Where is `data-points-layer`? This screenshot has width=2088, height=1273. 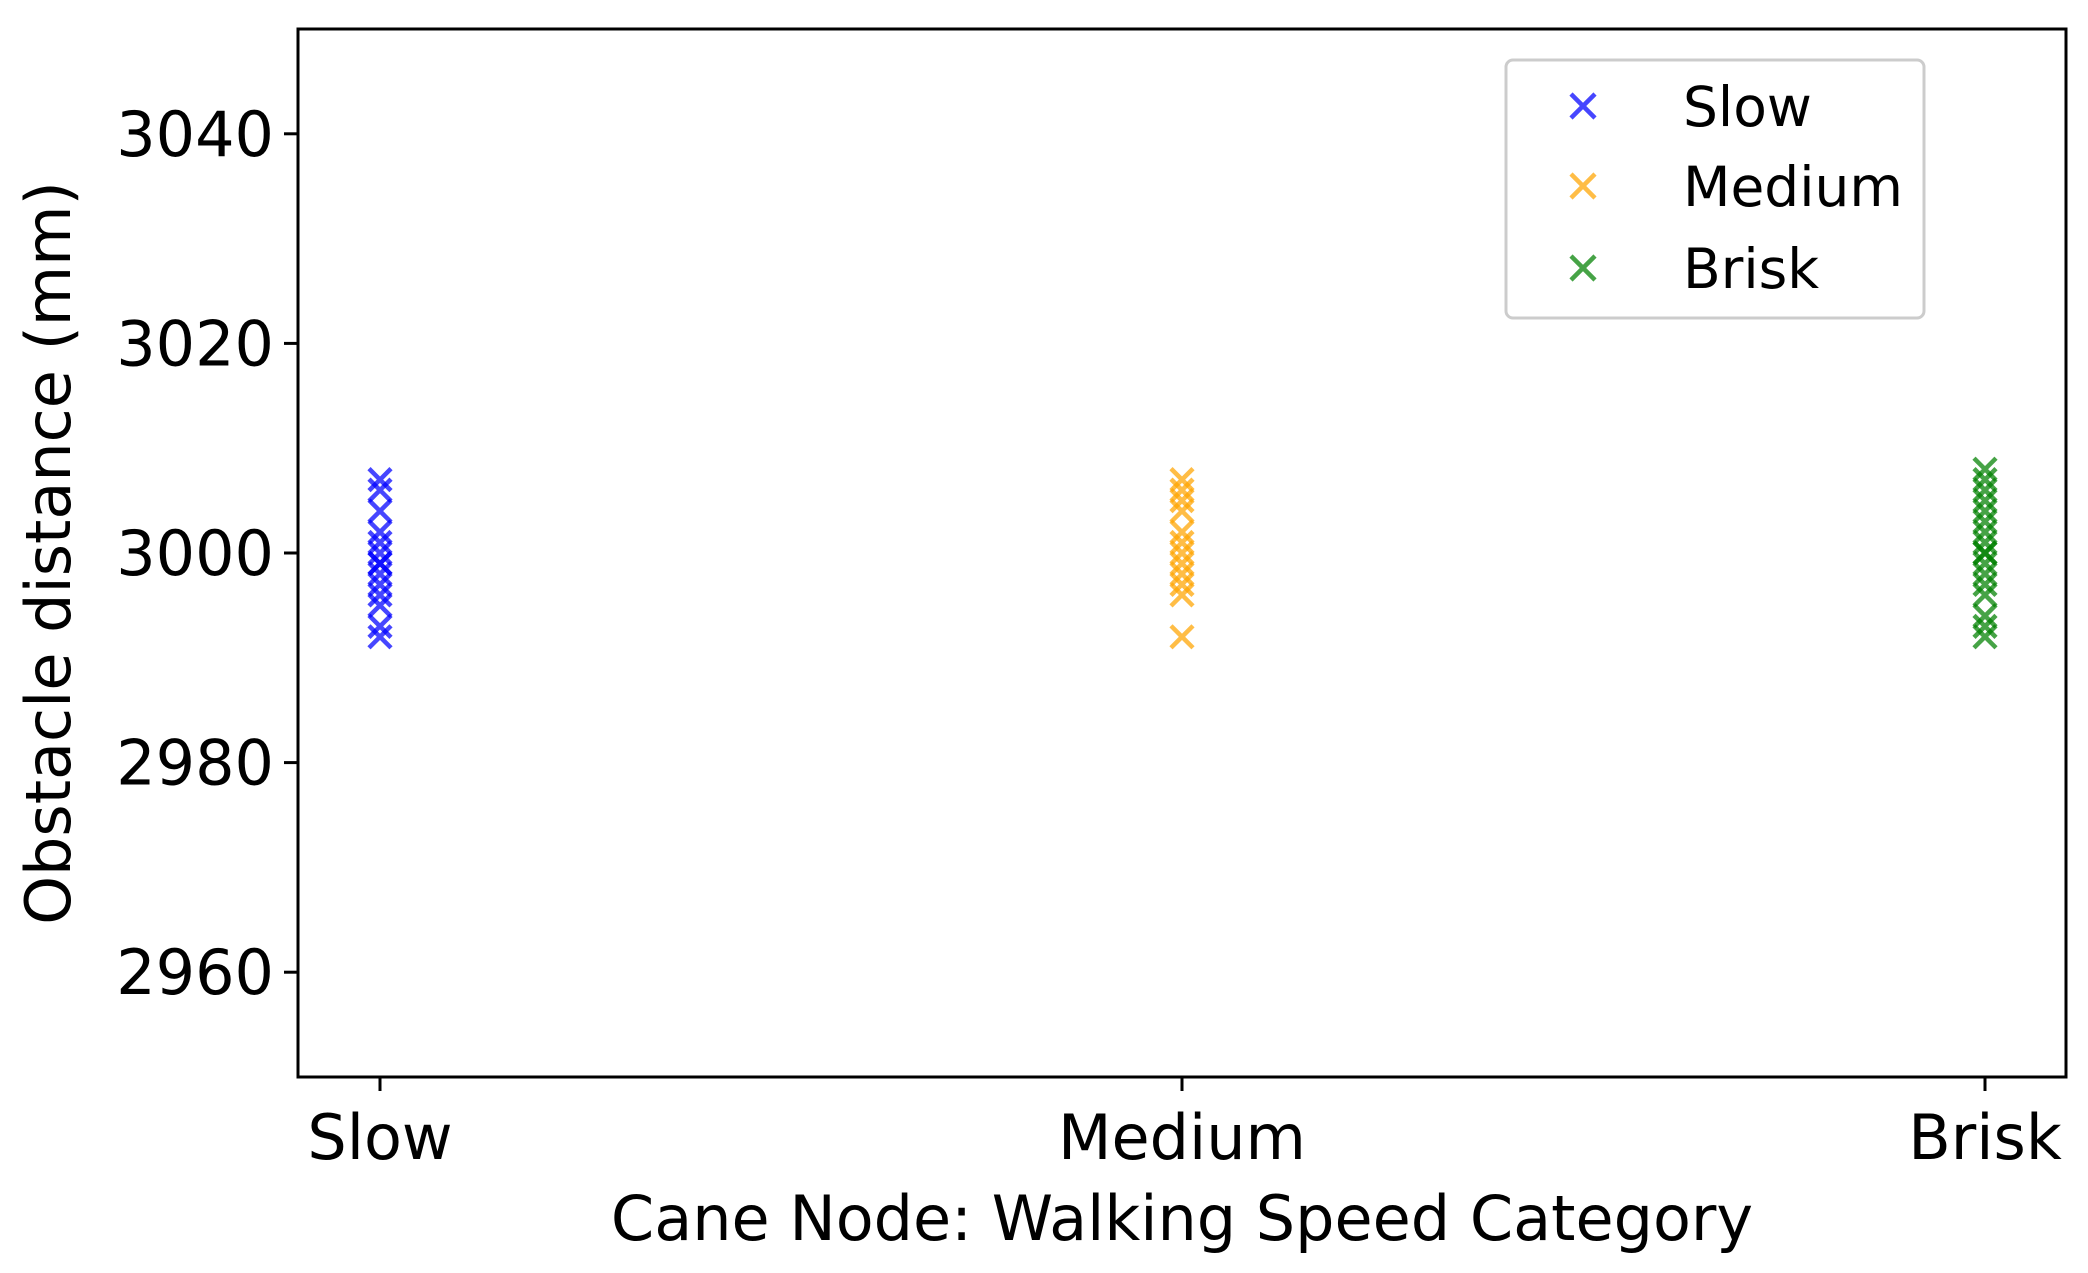
data-points-layer is located at coordinates (1182, 553).